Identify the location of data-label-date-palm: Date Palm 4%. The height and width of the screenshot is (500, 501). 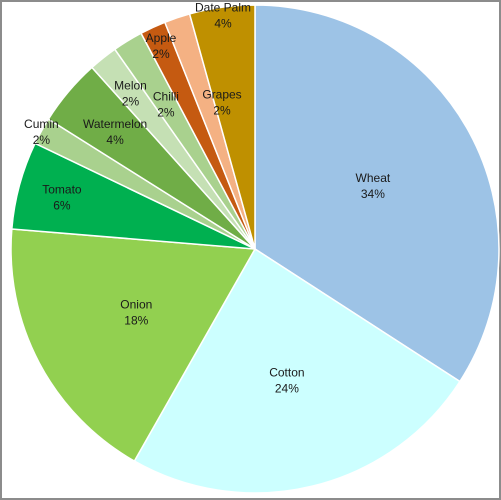
(223, 16).